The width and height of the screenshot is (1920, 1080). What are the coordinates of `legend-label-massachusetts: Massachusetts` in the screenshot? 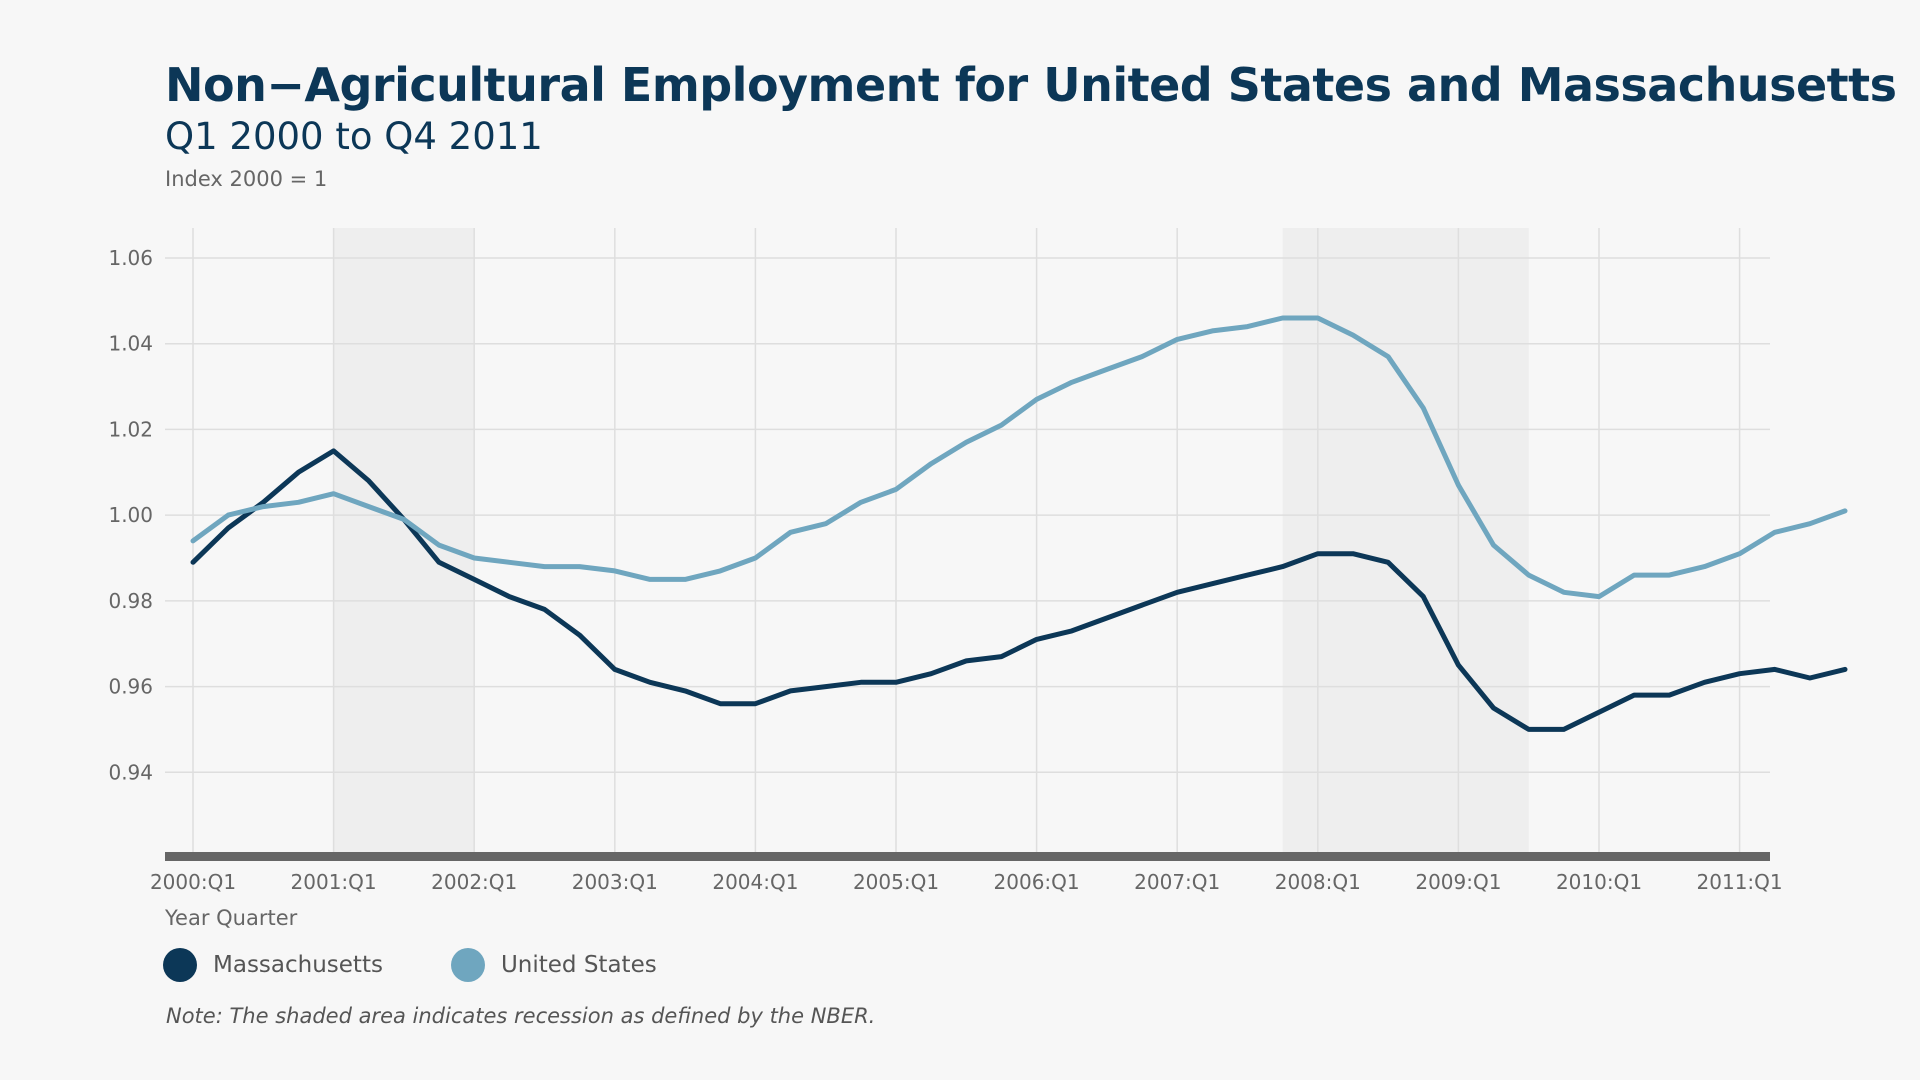 It's located at (298, 965).